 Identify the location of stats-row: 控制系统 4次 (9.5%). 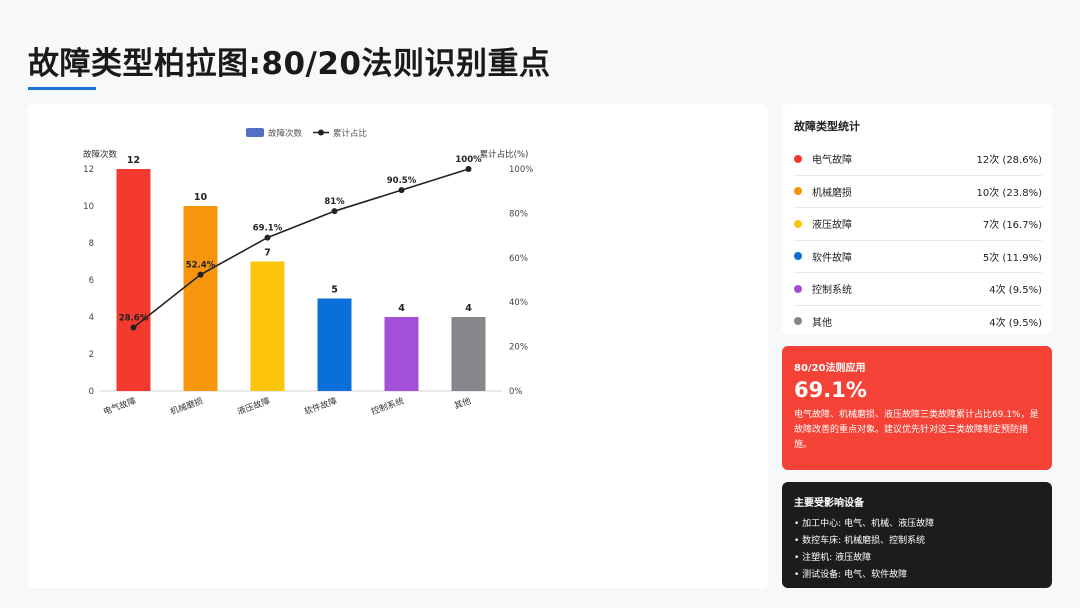
(918, 289).